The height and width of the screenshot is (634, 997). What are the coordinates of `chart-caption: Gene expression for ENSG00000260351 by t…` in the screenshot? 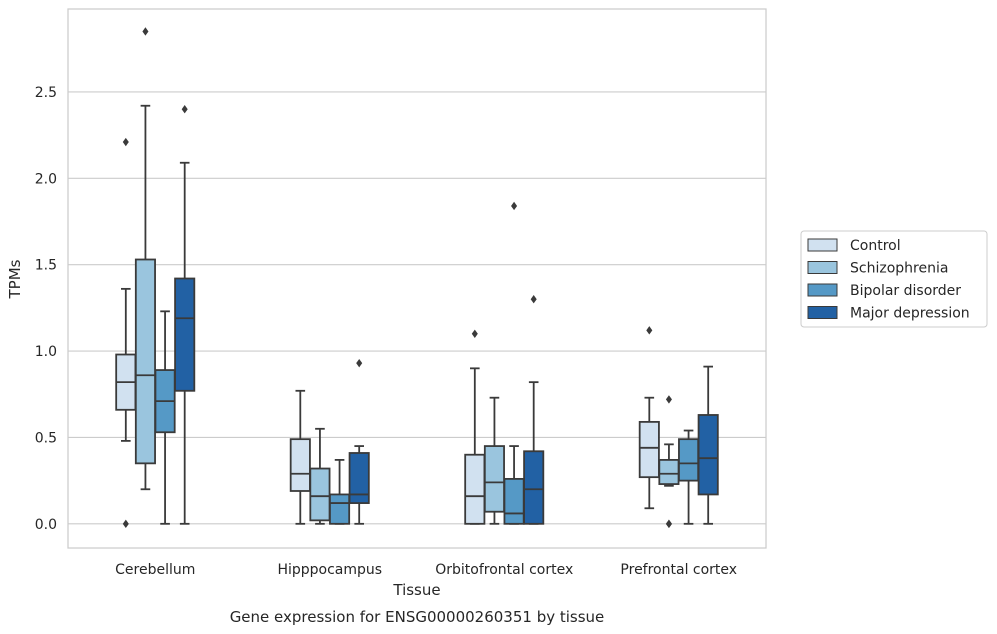 It's located at (417, 617).